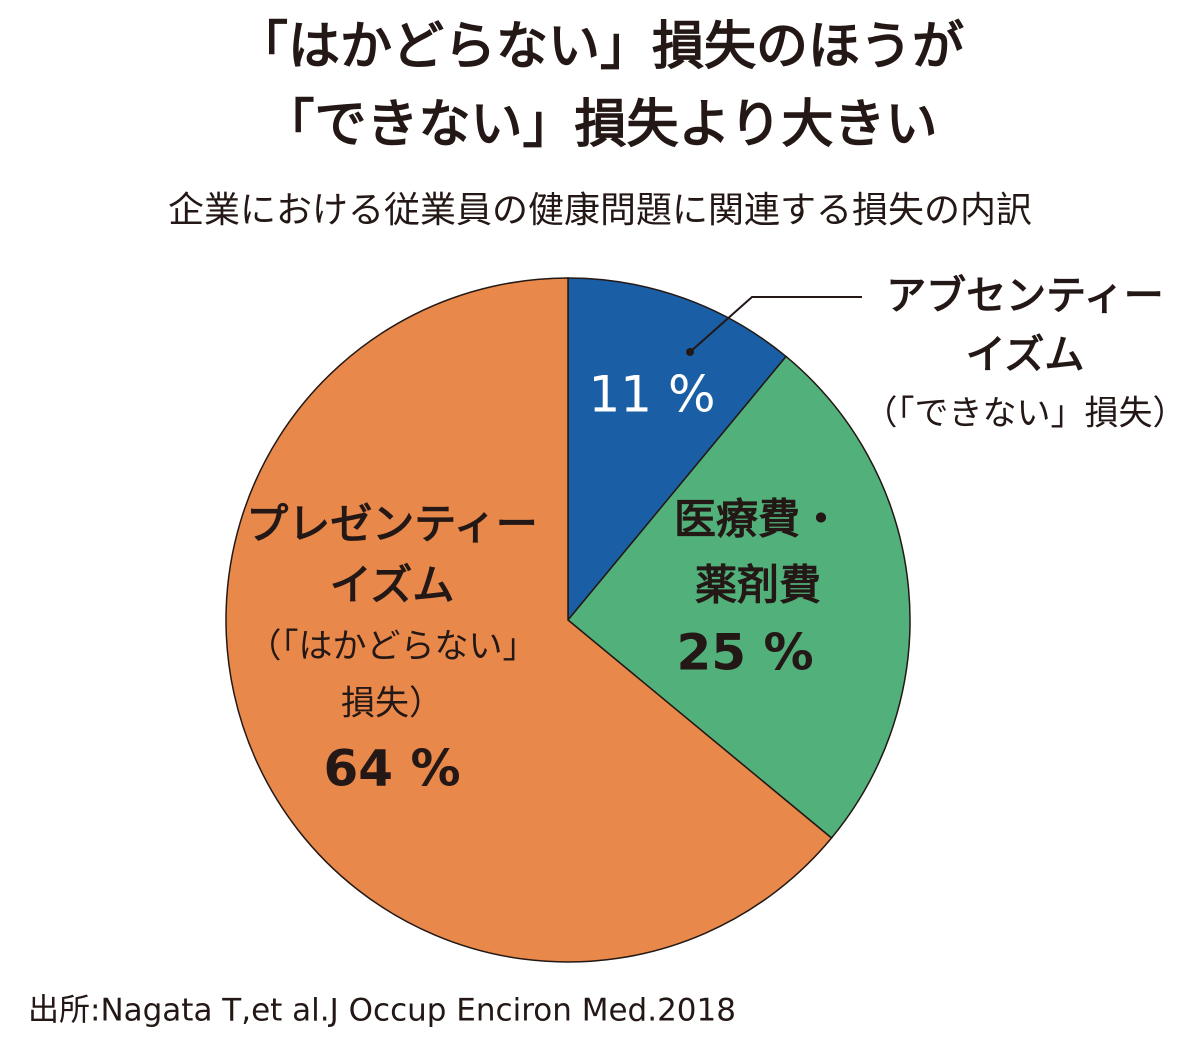 This screenshot has width=1200, height=1040. What do you see at coordinates (758, 585) in the screenshot?
I see `slice-label: 薬剤費` at bounding box center [758, 585].